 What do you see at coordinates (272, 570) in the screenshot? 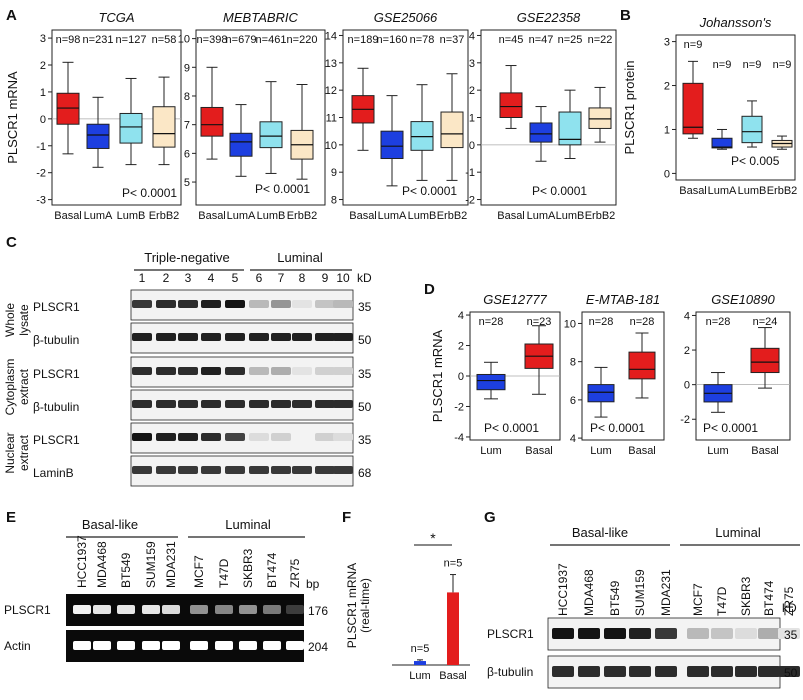
I see `lane-label: BT474` at bounding box center [272, 570].